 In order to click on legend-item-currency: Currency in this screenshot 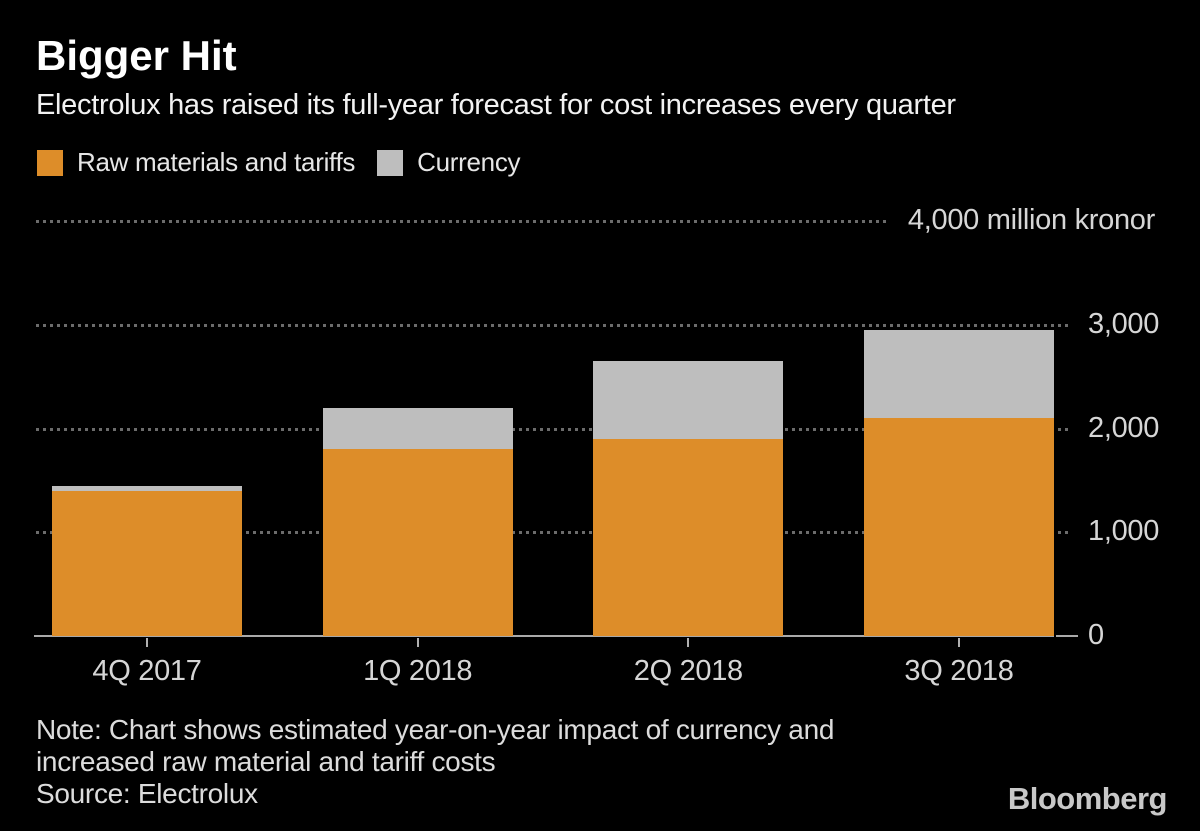, I will do `click(449, 162)`.